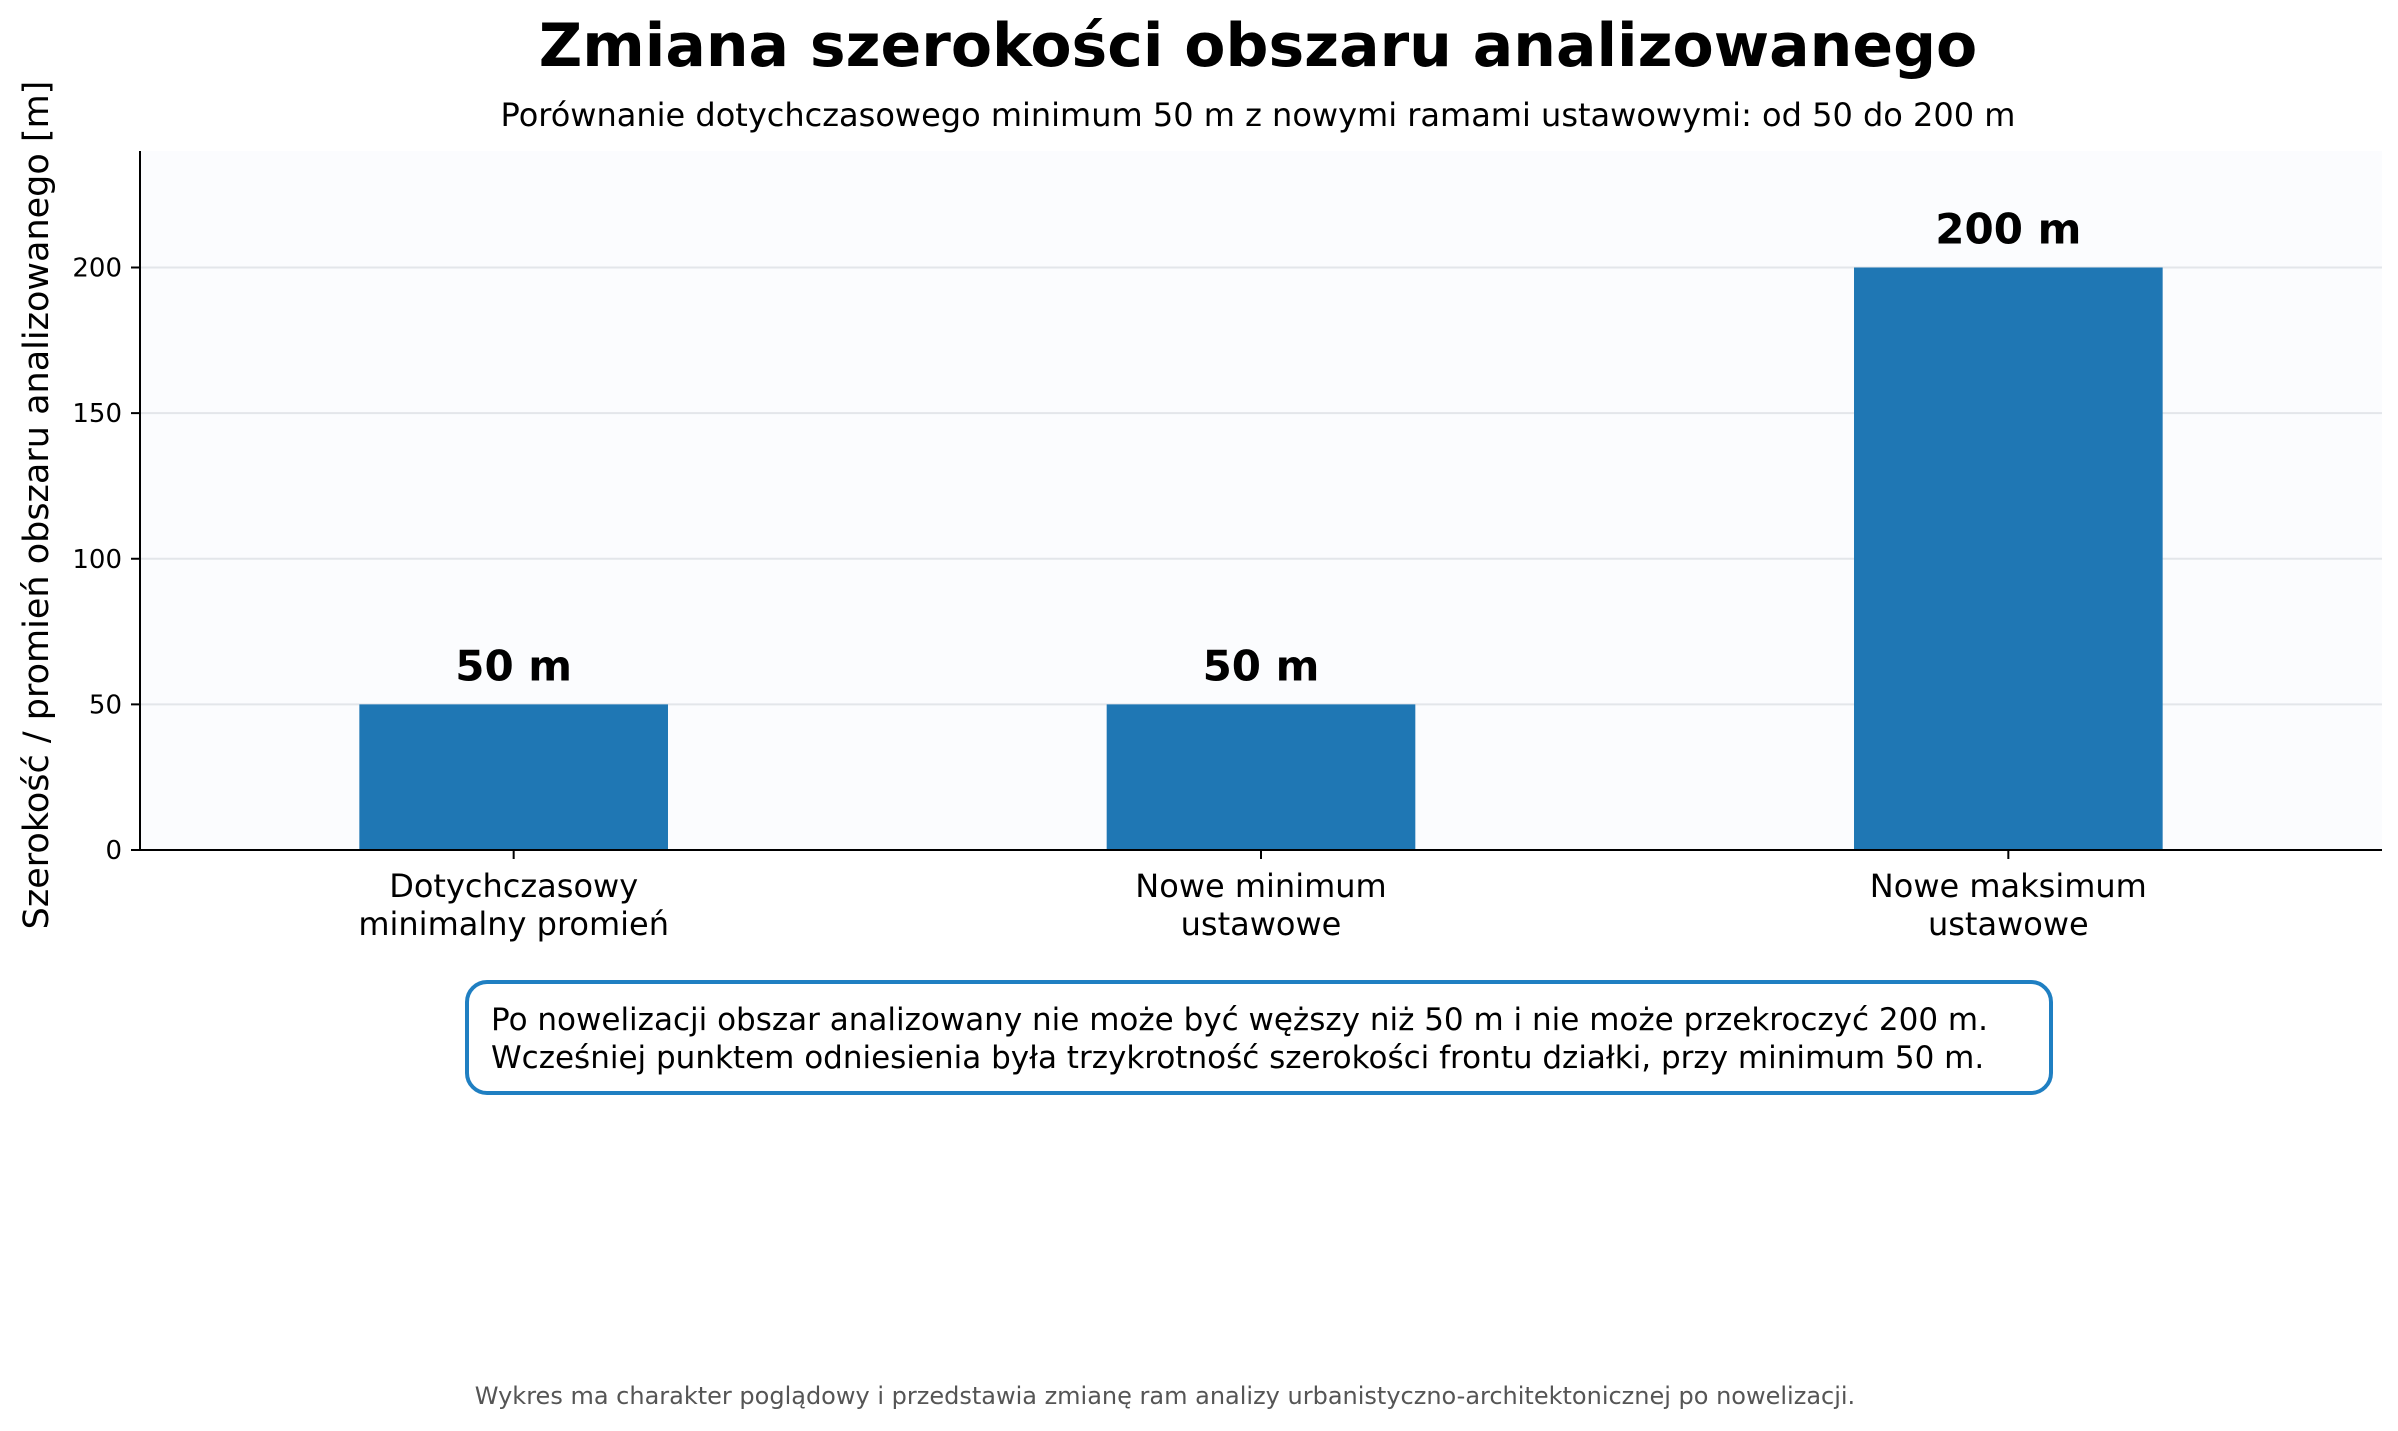 The image size is (2398, 1431). Describe the element at coordinates (97, 414) in the screenshot. I see `y-tick-label: 150` at that location.